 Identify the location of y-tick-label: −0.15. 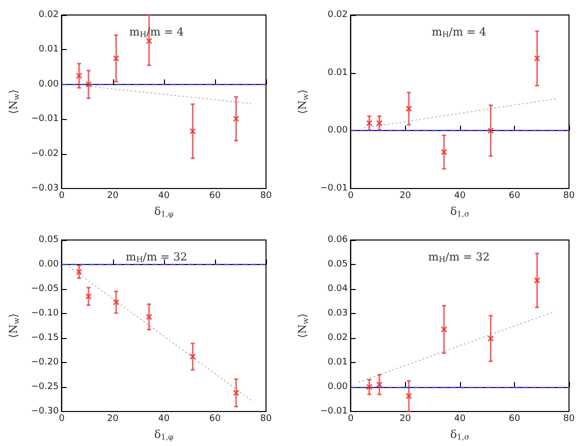
(45, 338).